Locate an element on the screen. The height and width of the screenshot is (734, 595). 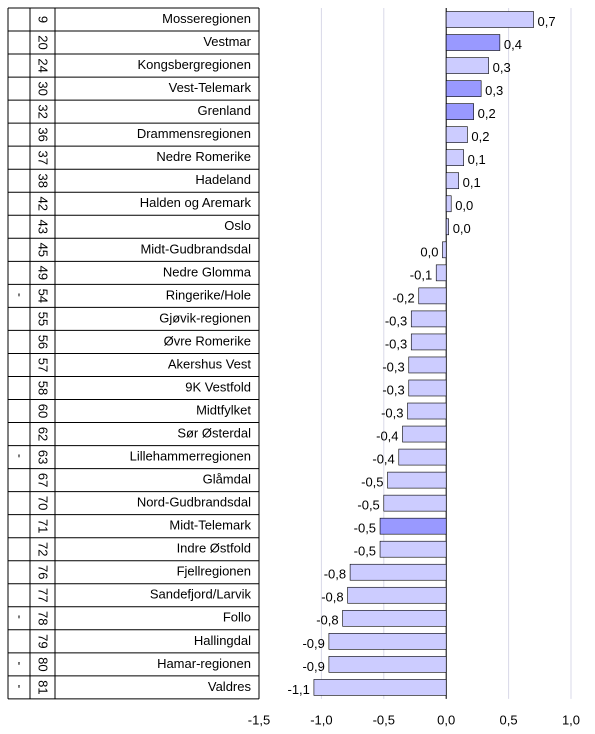
category-label: Indre Østfold is located at coordinates (214, 548).